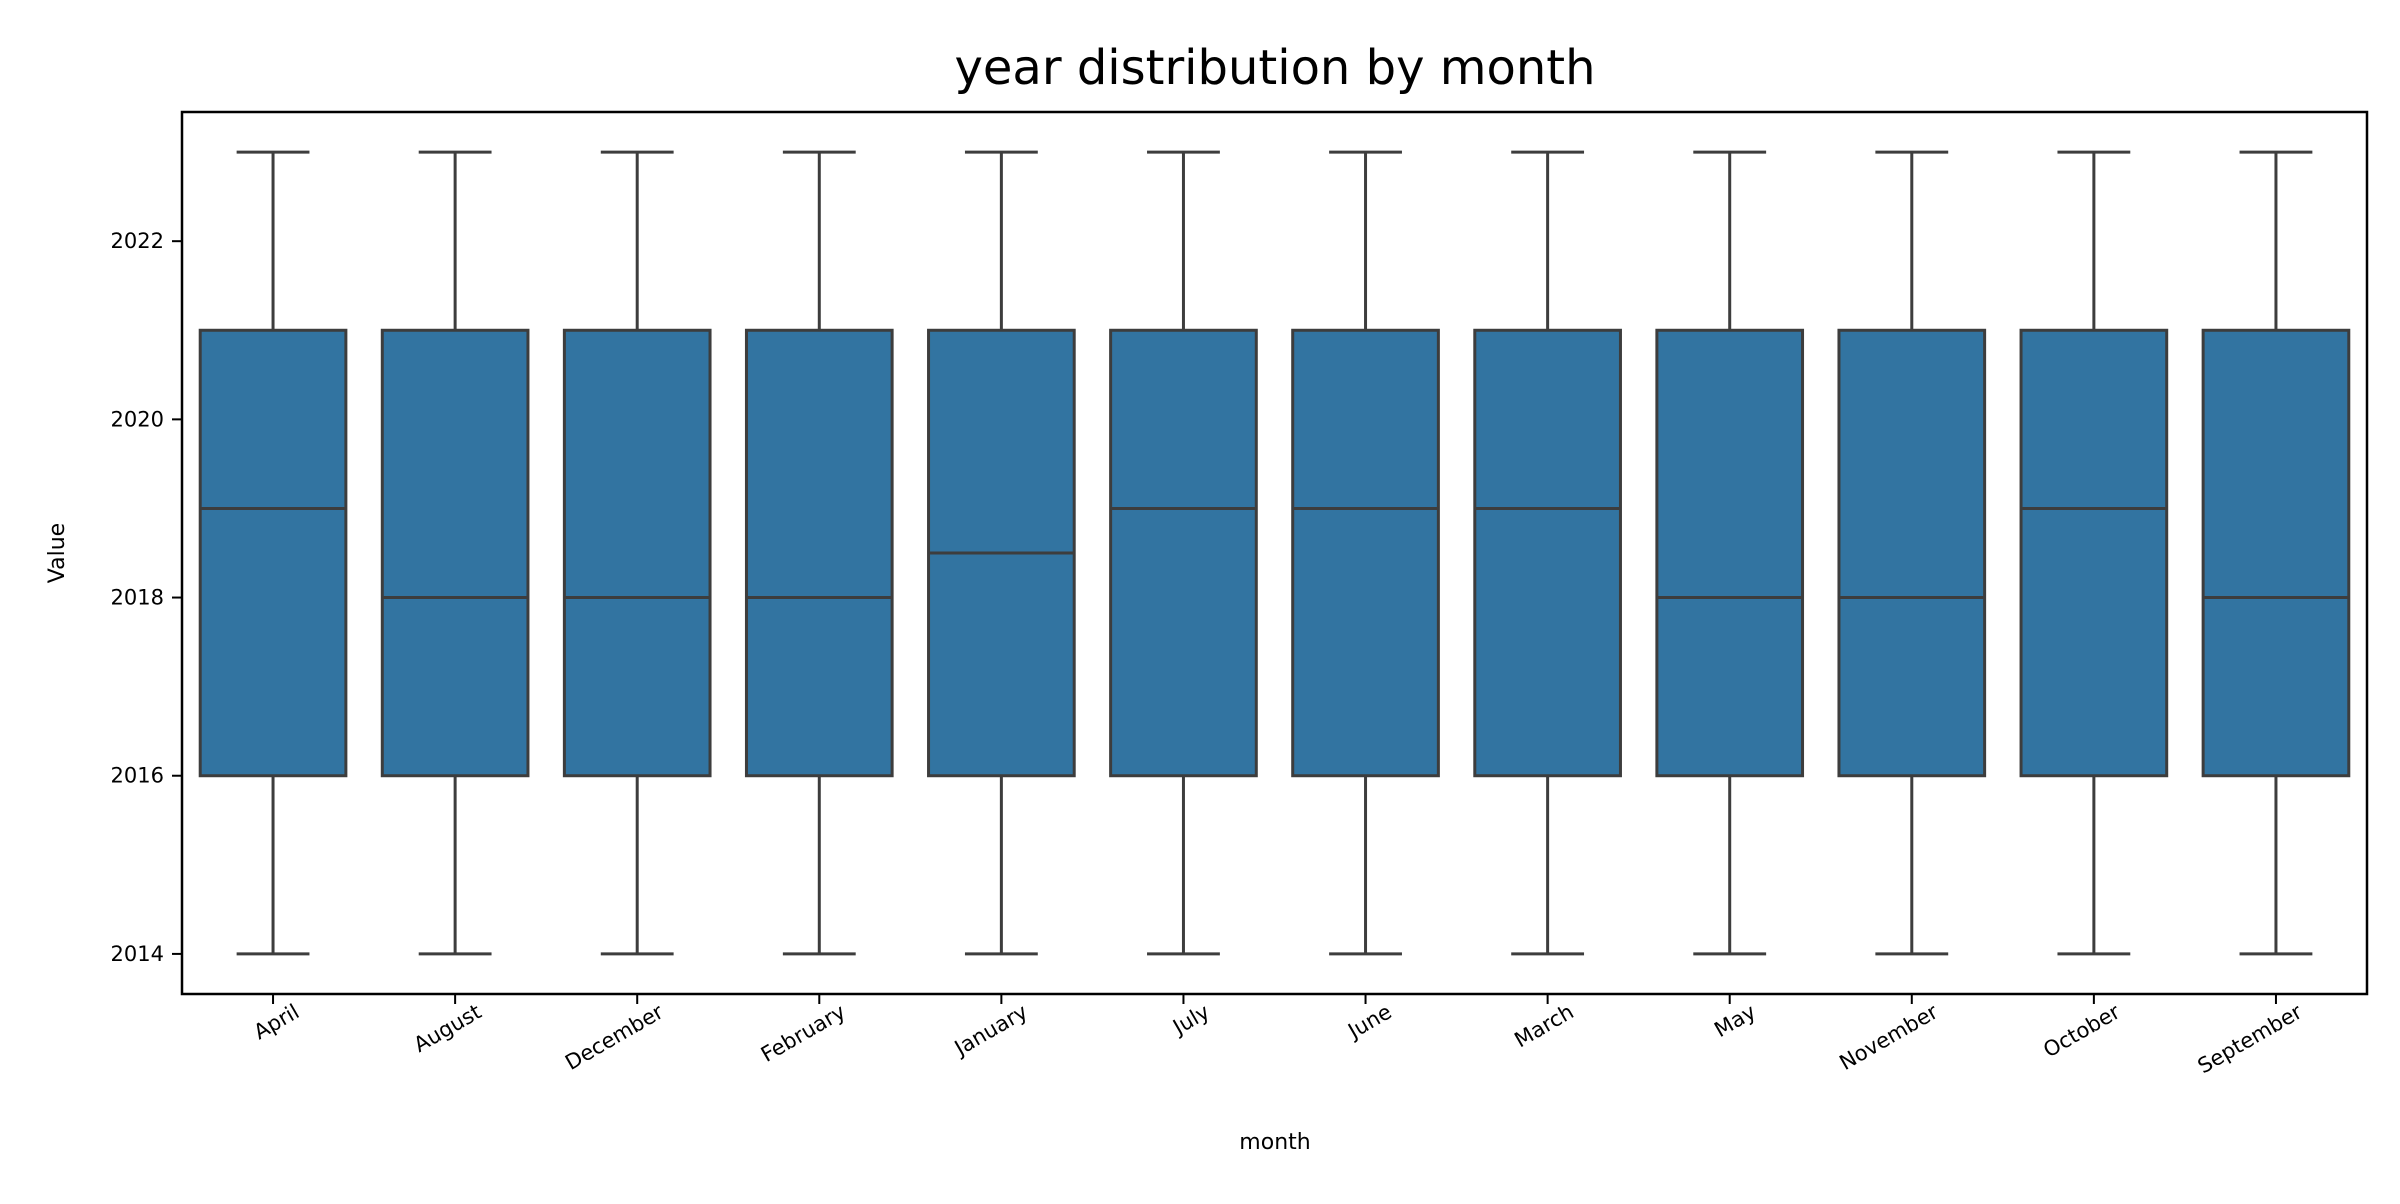 This screenshot has width=2400, height=1204. I want to click on box-group-october, so click(2094, 553).